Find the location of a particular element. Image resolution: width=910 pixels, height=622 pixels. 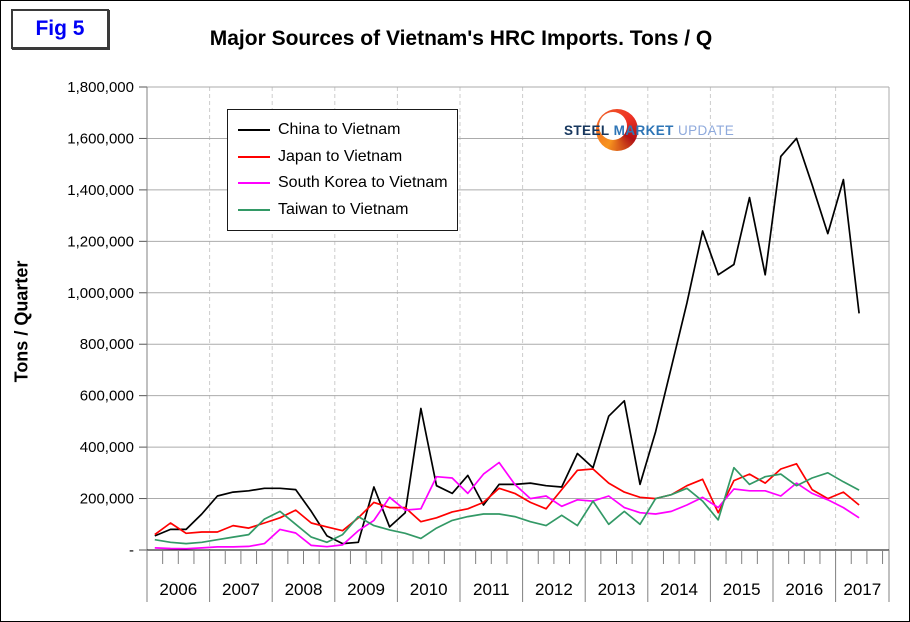

legend-item-china: China to Vietnam is located at coordinates (342, 130).